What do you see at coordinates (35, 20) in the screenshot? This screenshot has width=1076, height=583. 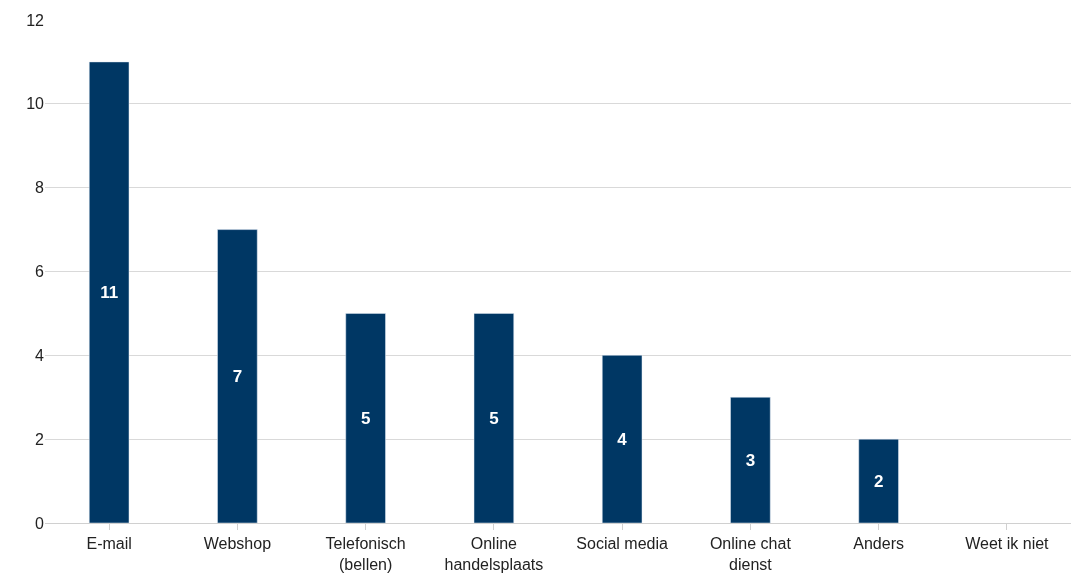 I see `y-tick-label: 12` at bounding box center [35, 20].